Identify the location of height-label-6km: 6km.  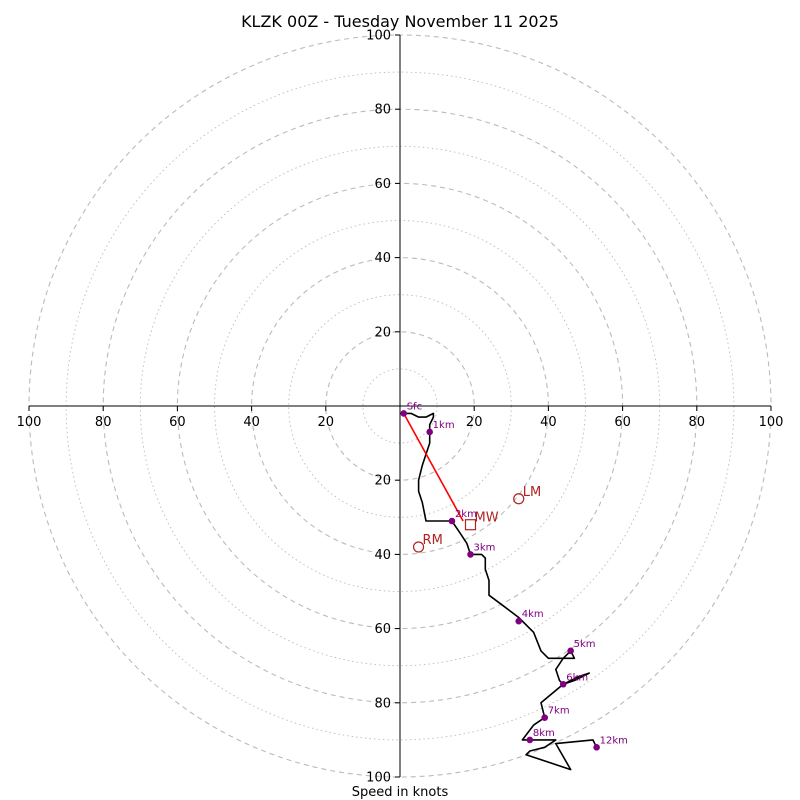
(577, 677).